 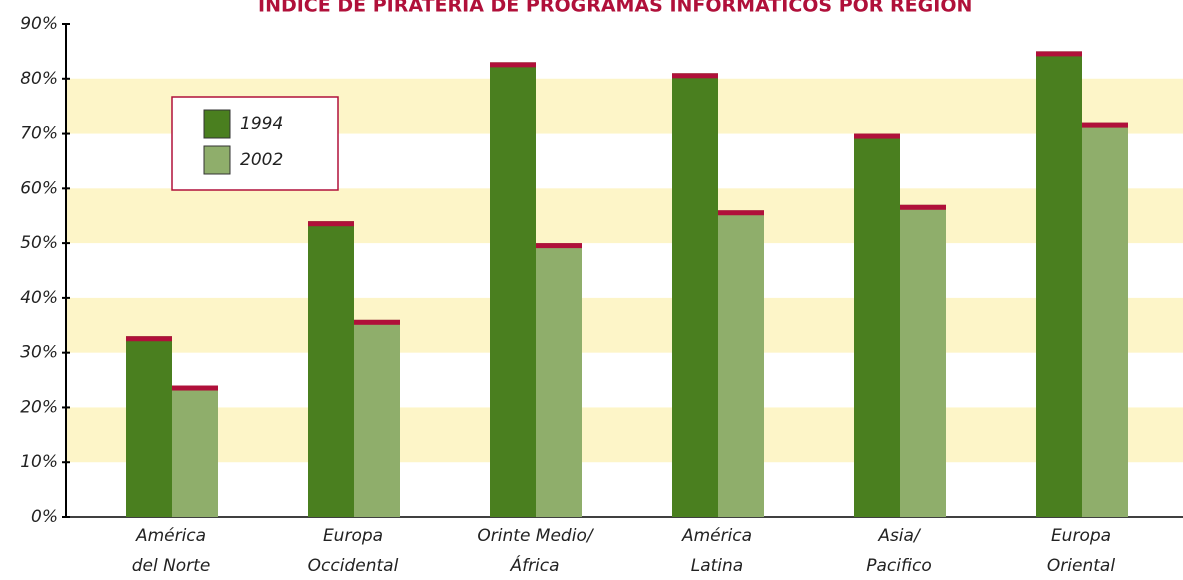 What do you see at coordinates (44, 517) in the screenshot?
I see `y-tick-label: 0%` at bounding box center [44, 517].